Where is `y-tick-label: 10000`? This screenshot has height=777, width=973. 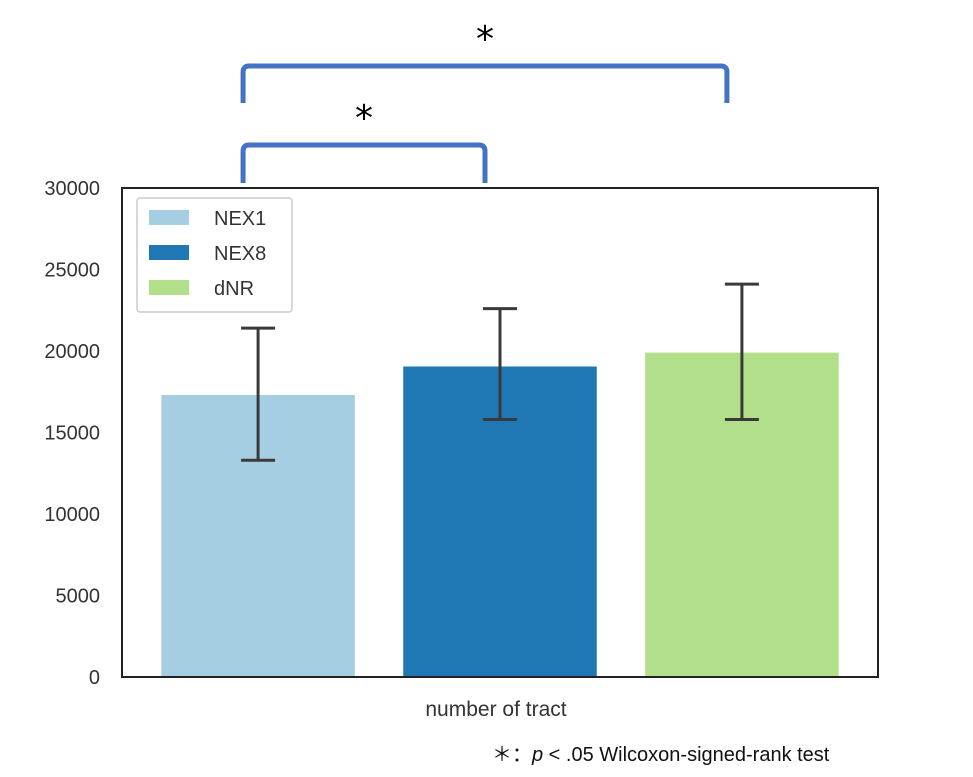 y-tick-label: 10000 is located at coordinates (72, 515).